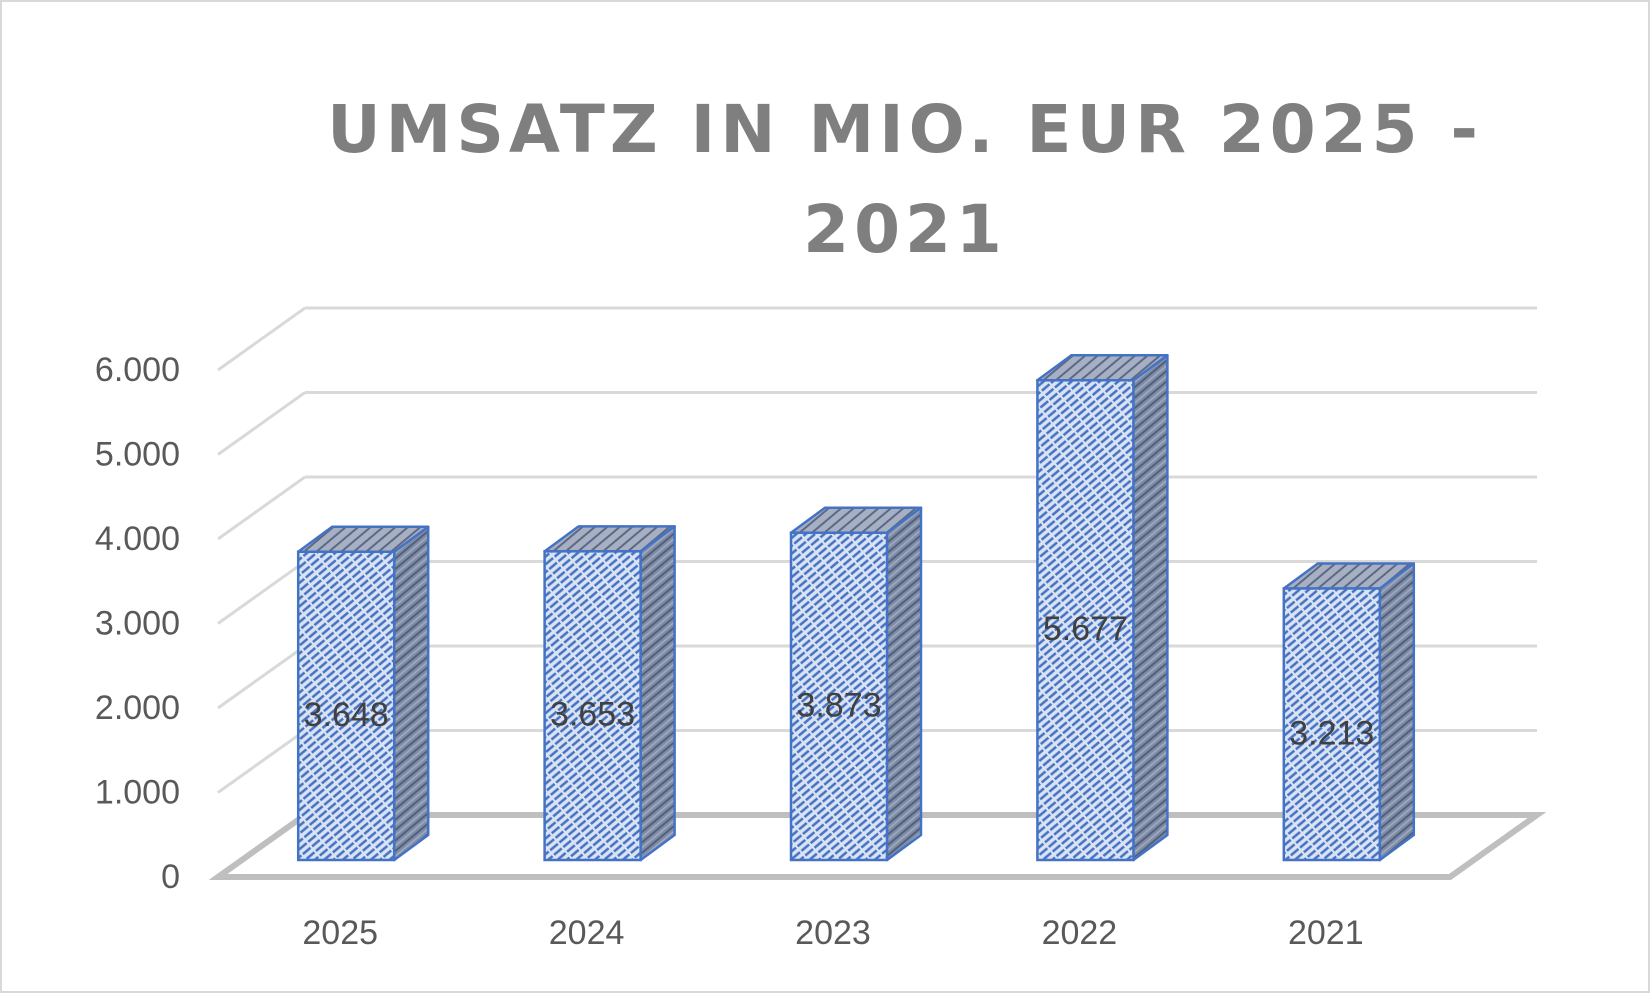 This screenshot has height=993, width=1650. I want to click on data-label: 3.873, so click(838, 705).